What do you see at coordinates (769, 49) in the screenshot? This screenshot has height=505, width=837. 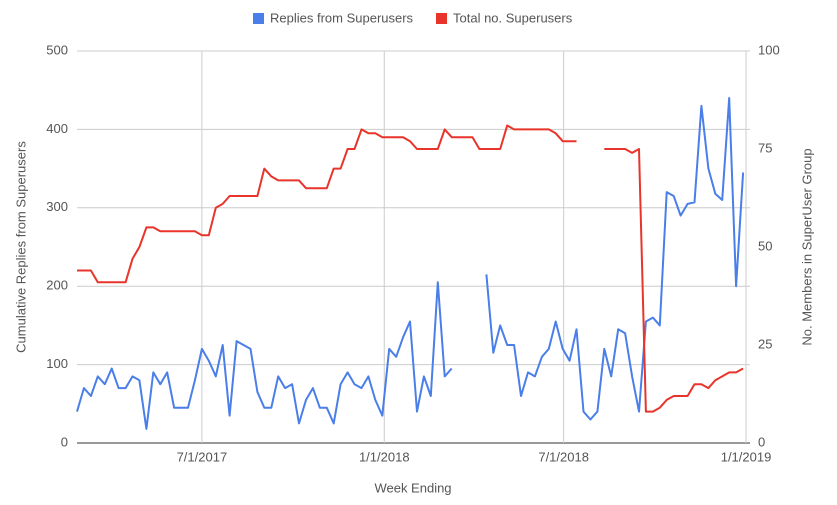 I see `y2-tick-label: 100` at bounding box center [769, 49].